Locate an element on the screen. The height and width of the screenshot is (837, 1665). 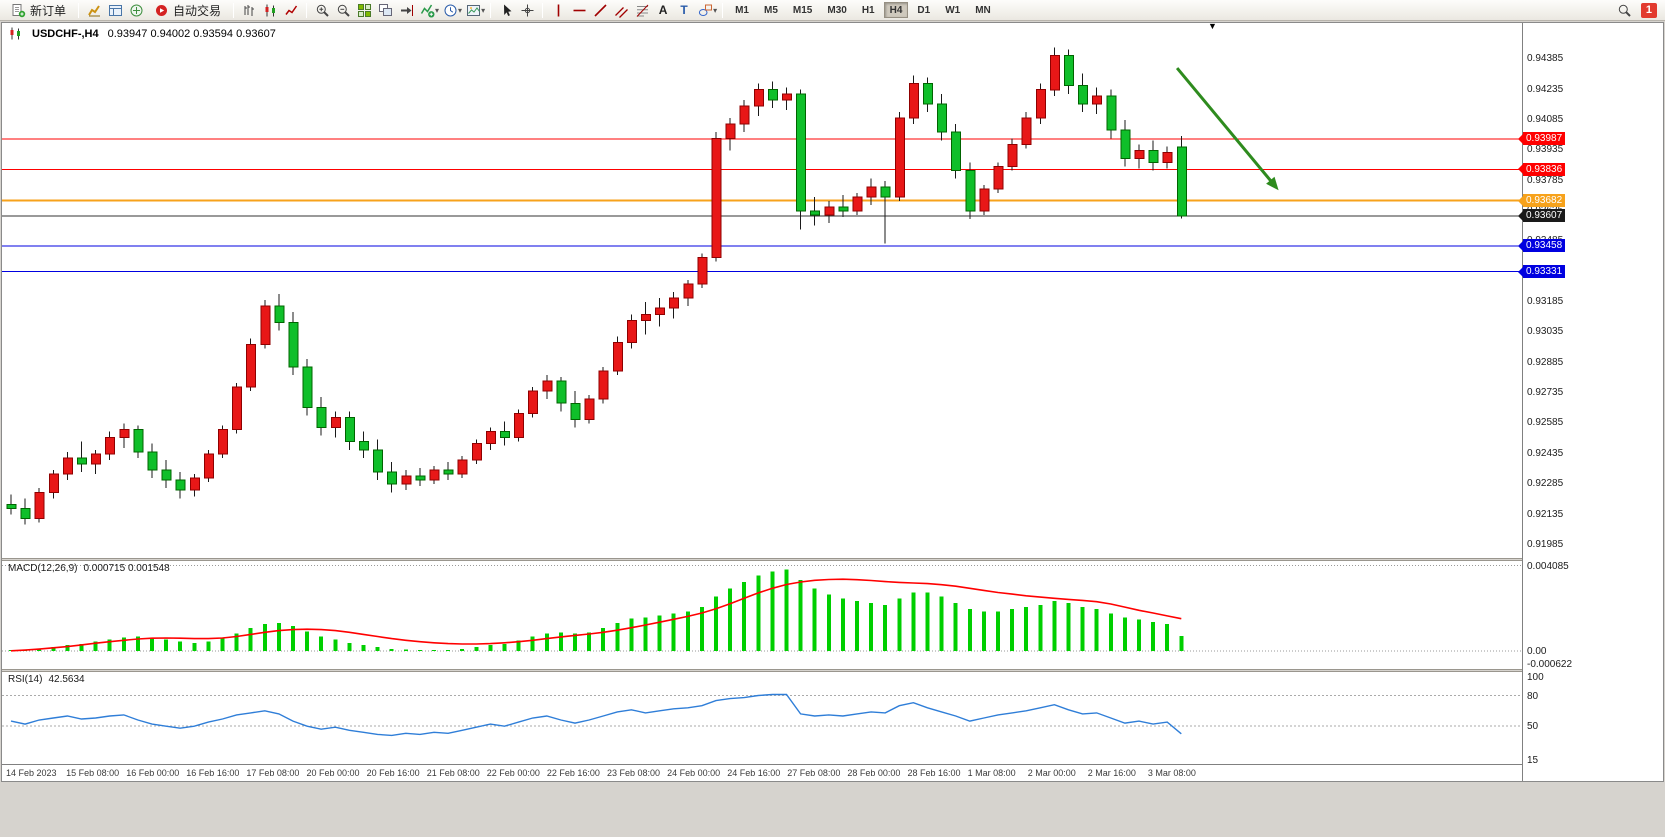
search-icon is located at coordinates (1625, 10).